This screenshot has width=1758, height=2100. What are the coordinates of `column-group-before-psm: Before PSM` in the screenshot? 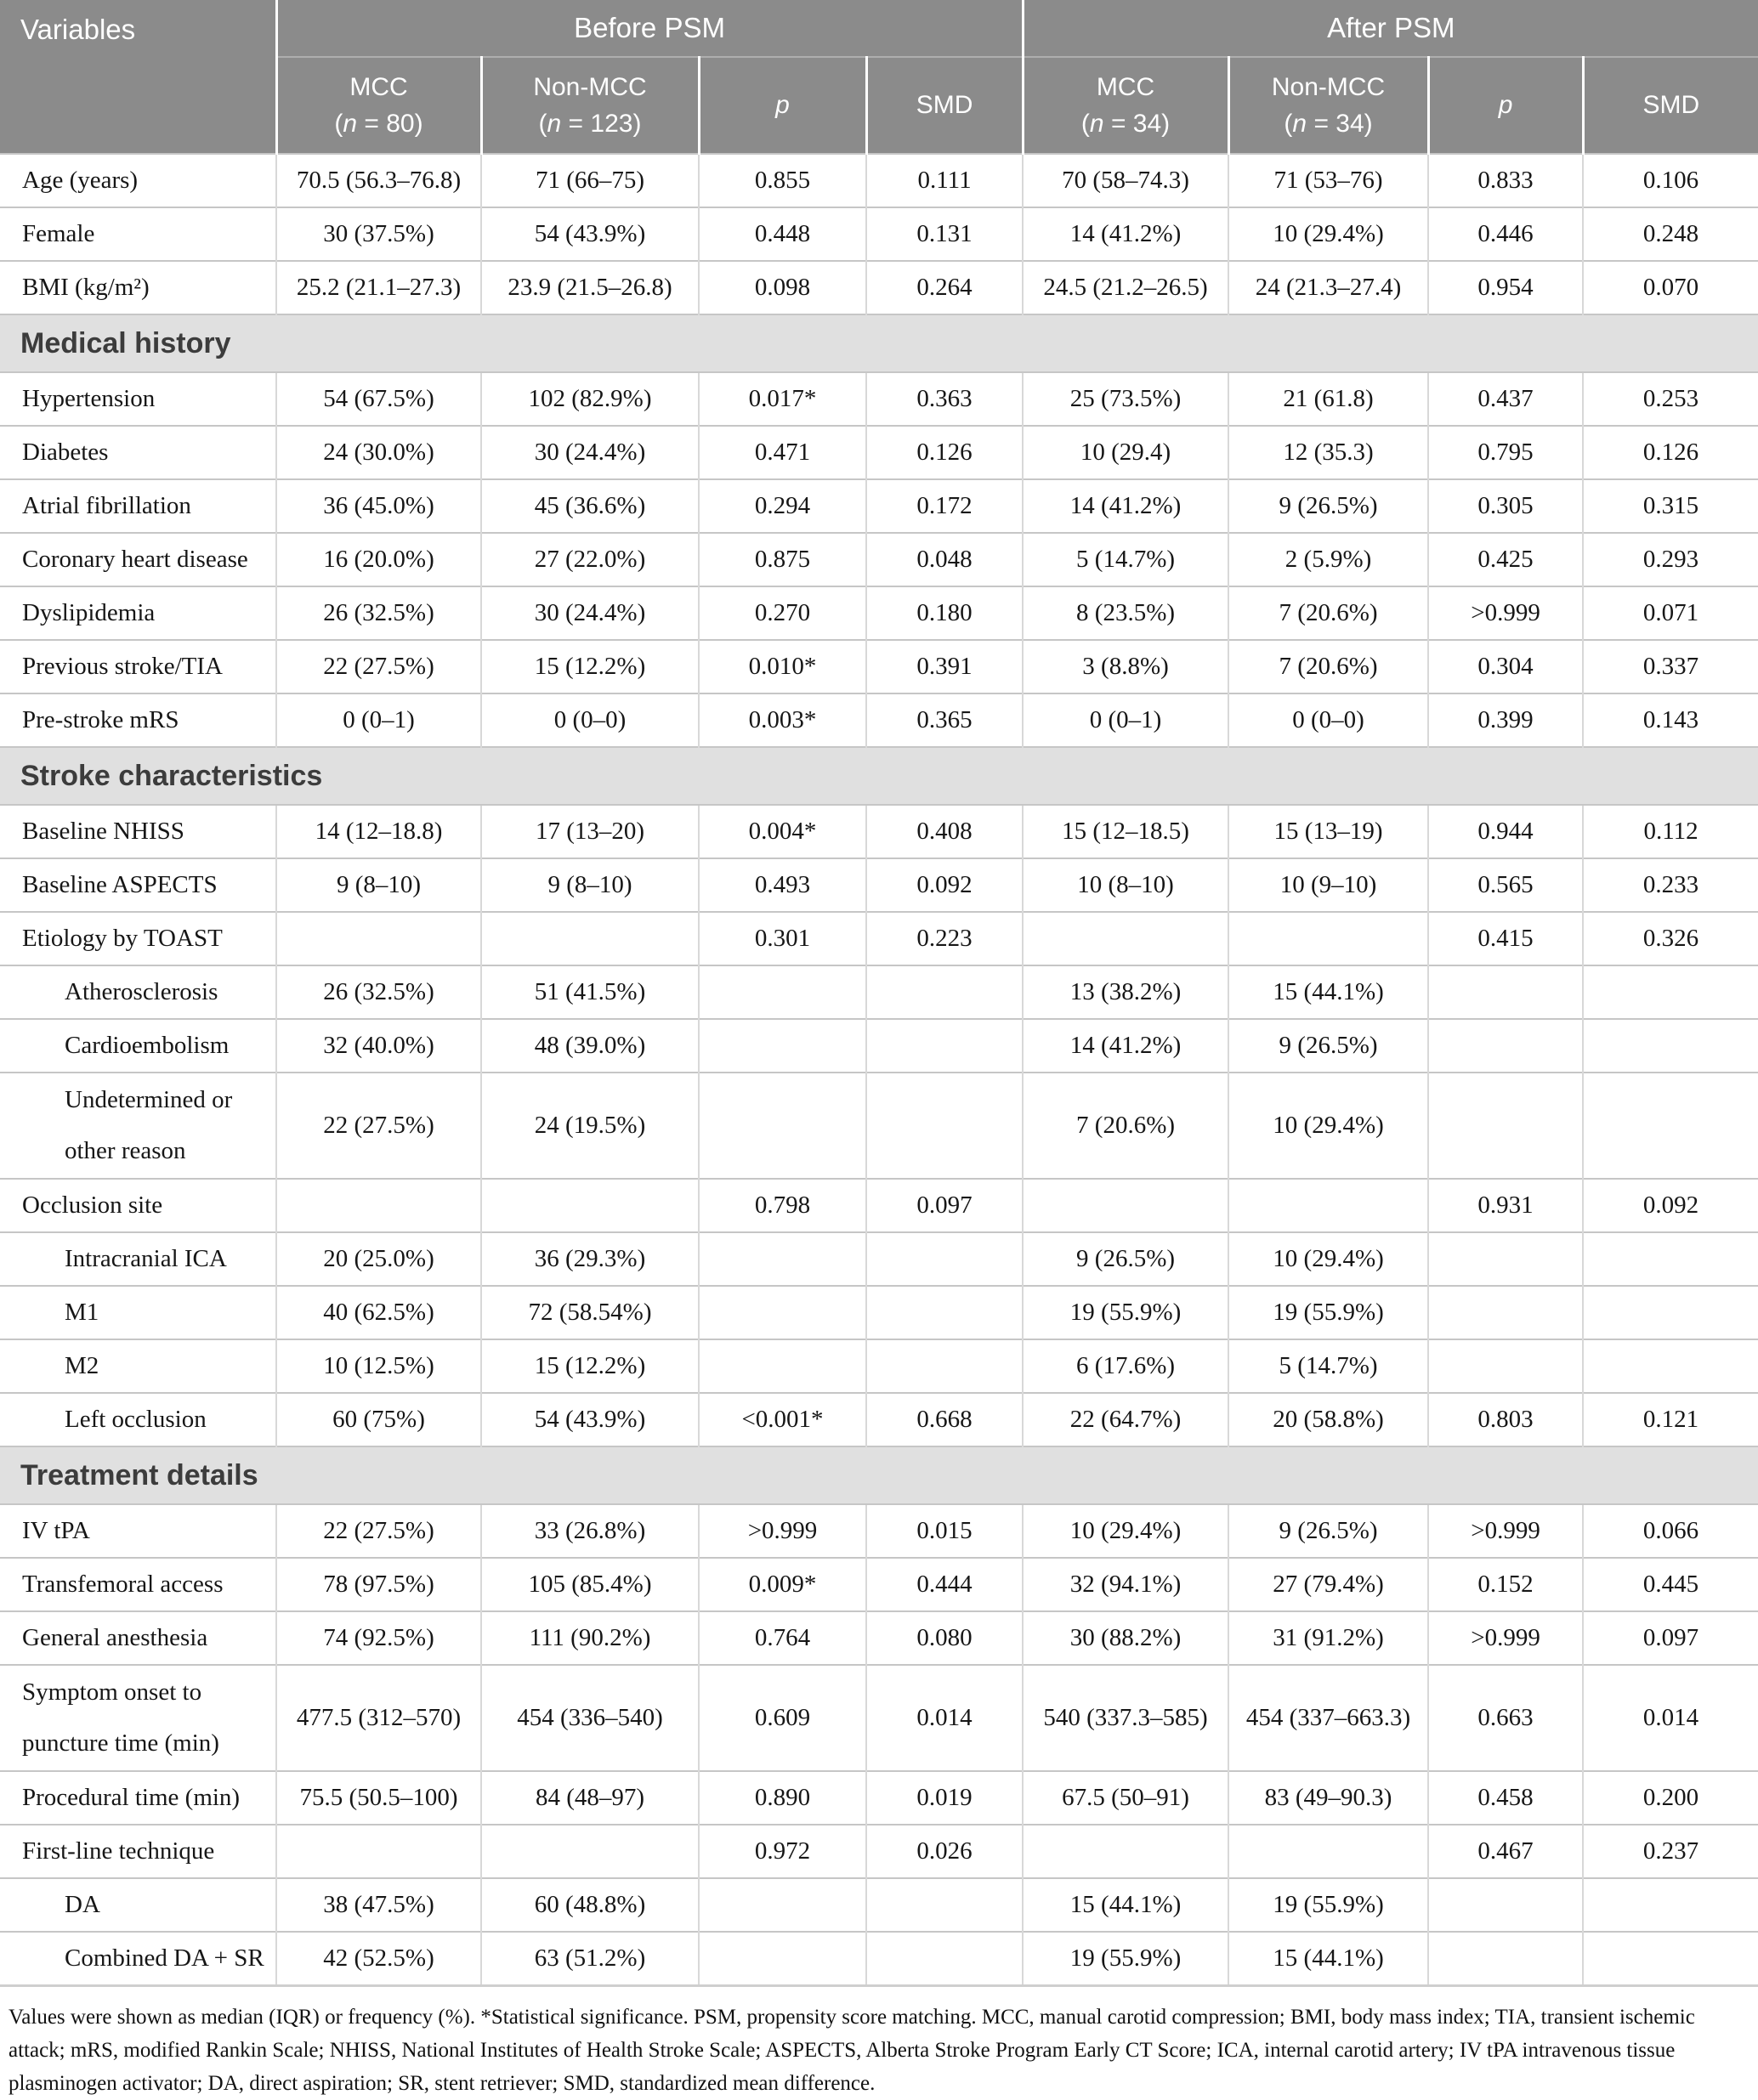 It's located at (649, 29).